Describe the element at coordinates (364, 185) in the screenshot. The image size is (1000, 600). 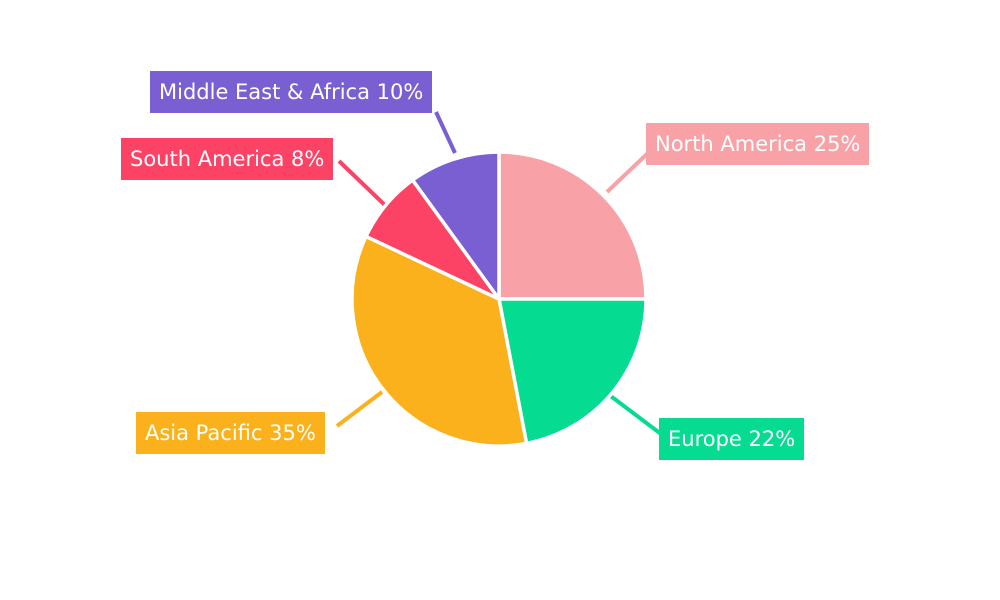
I see `leader-line-south-america` at that location.